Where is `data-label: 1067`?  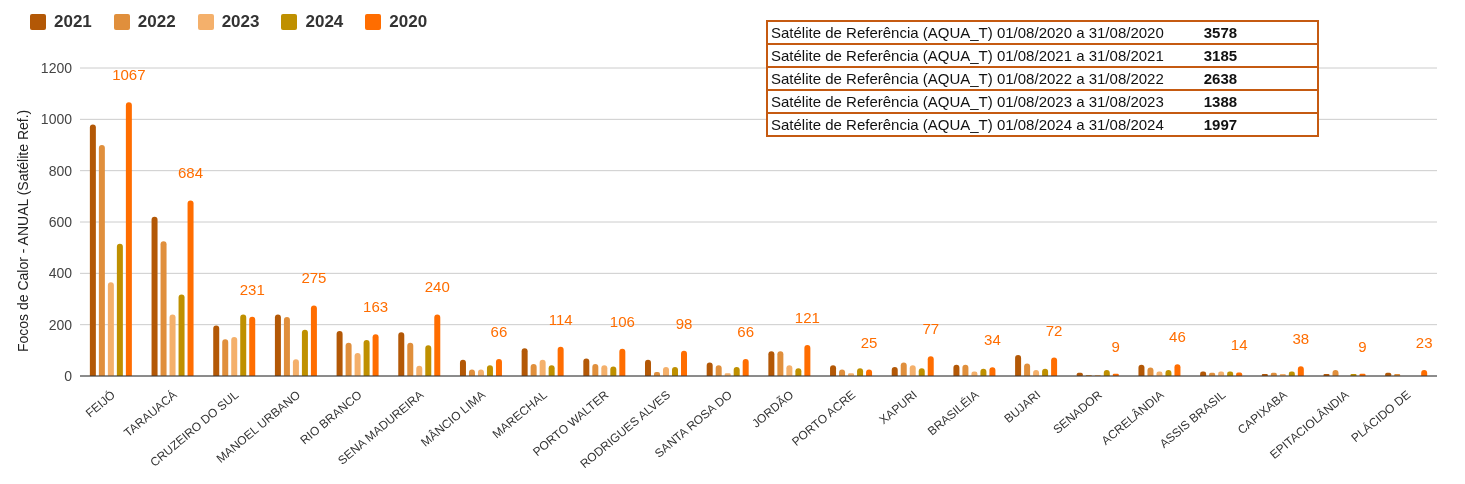
data-label: 1067 is located at coordinates (129, 75).